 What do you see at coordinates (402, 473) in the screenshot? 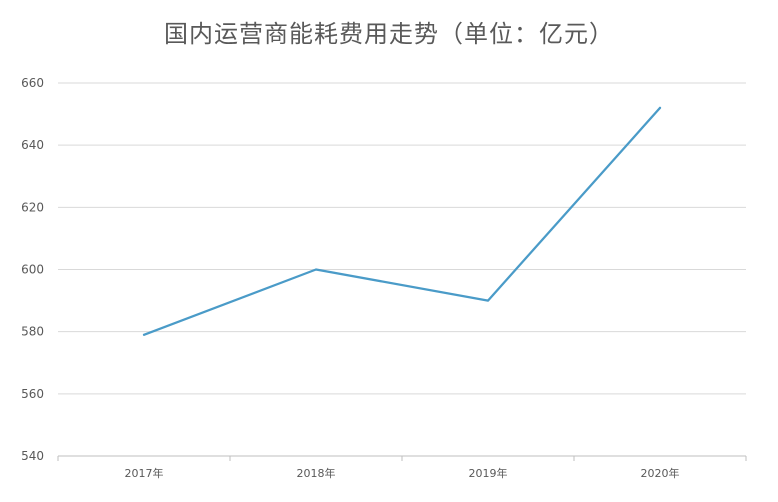
I see `x-tick-labels: 2017年 2018年 2019年 2020年` at bounding box center [402, 473].